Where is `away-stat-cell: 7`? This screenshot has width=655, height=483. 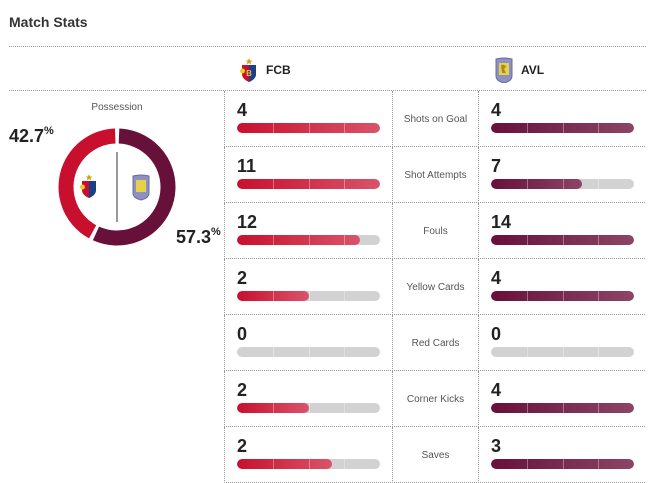
away-stat-cell: 7 is located at coordinates (562, 175).